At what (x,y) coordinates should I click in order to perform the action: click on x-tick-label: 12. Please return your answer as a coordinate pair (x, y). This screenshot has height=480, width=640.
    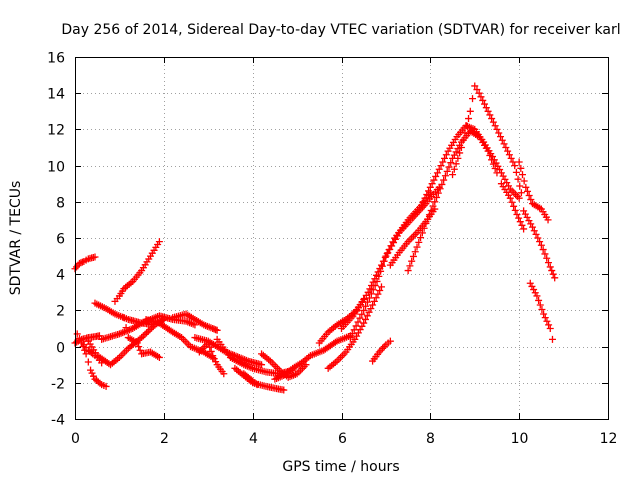
    Looking at the image, I should click on (609, 439).